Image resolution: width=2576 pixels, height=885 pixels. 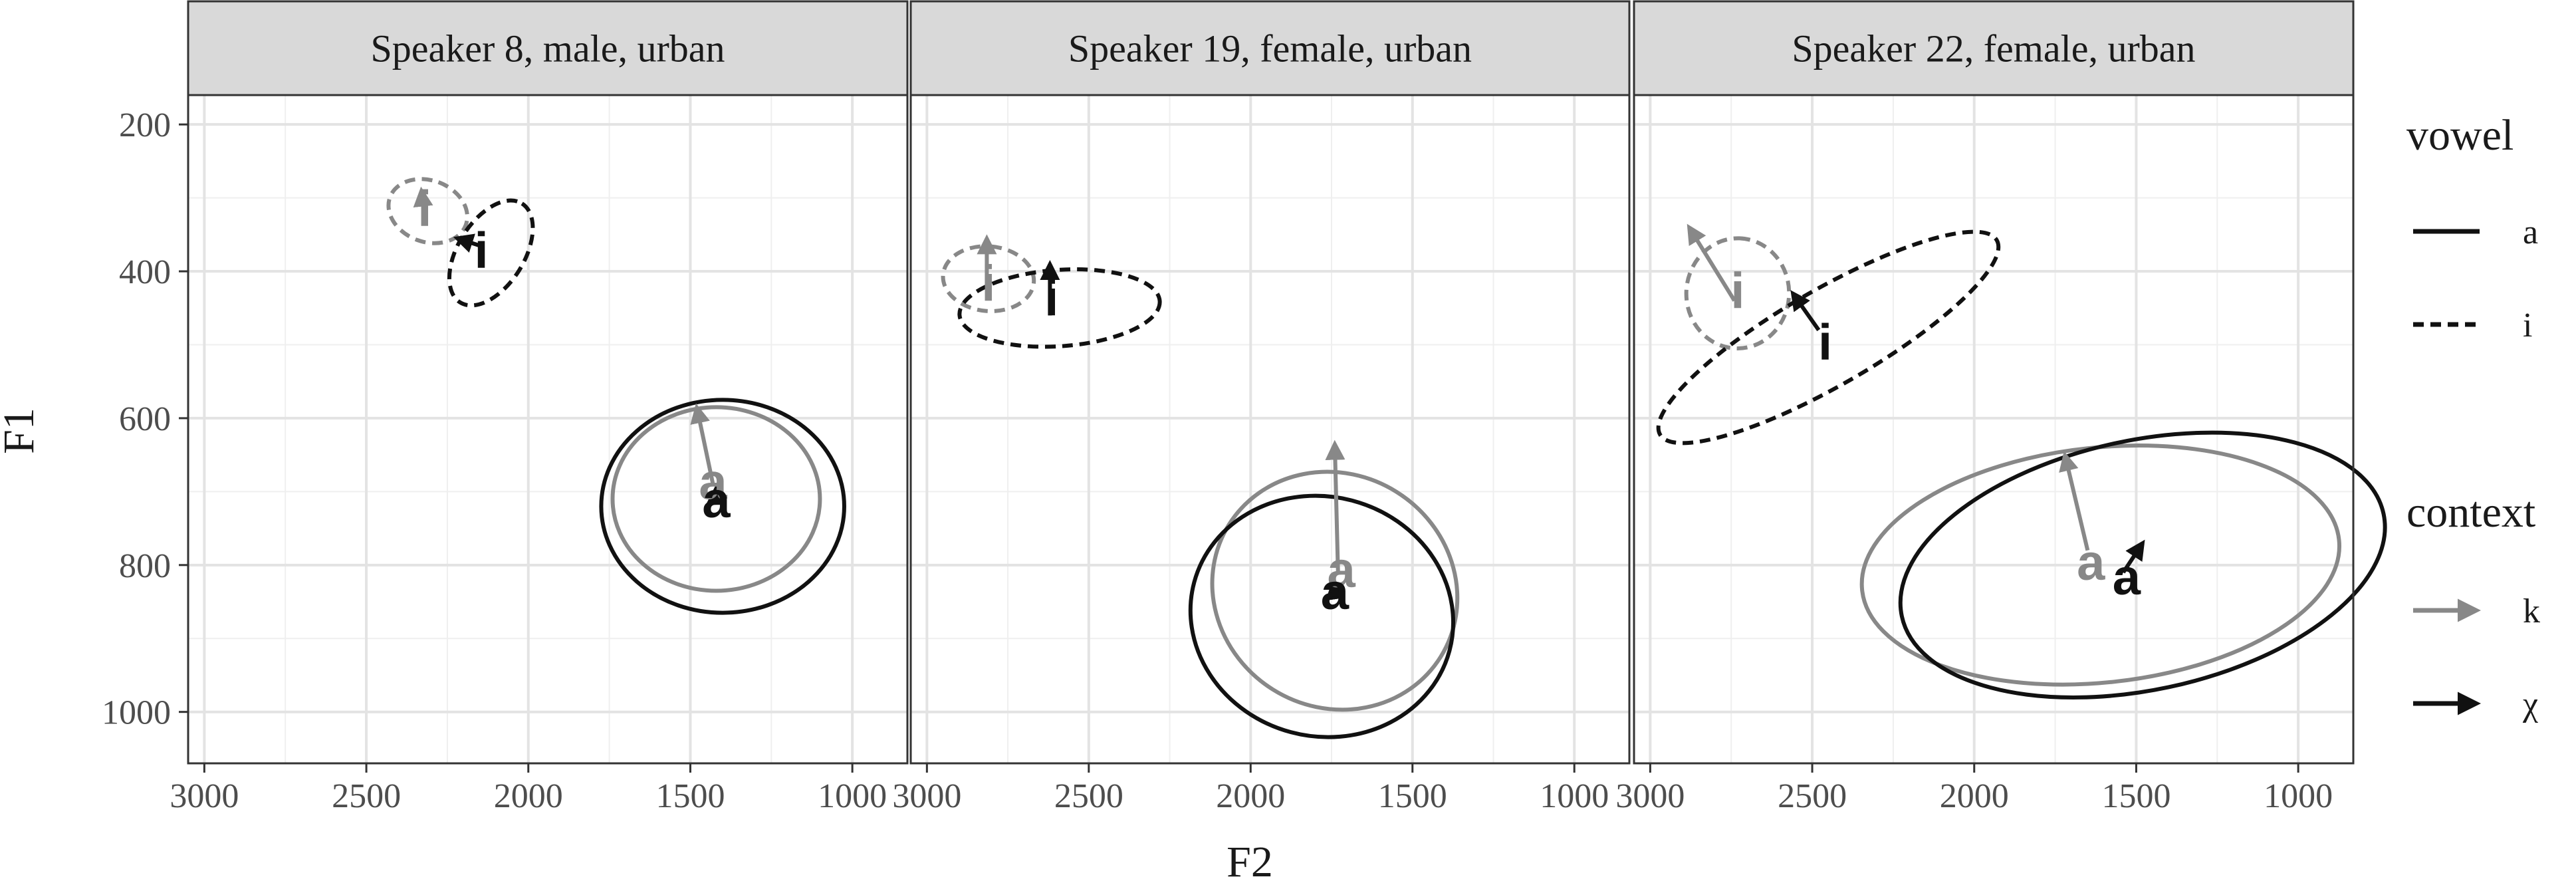 What do you see at coordinates (145, 125) in the screenshot?
I see `y-tick-label: 200` at bounding box center [145, 125].